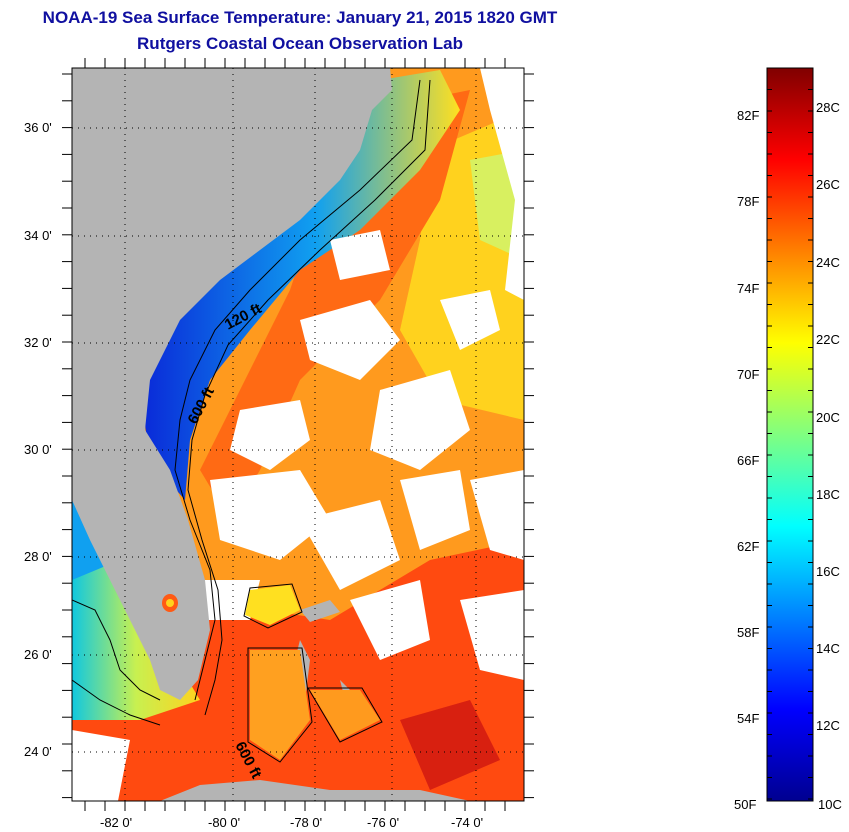  Describe the element at coordinates (315, 790) in the screenshot. I see `cuba` at that location.